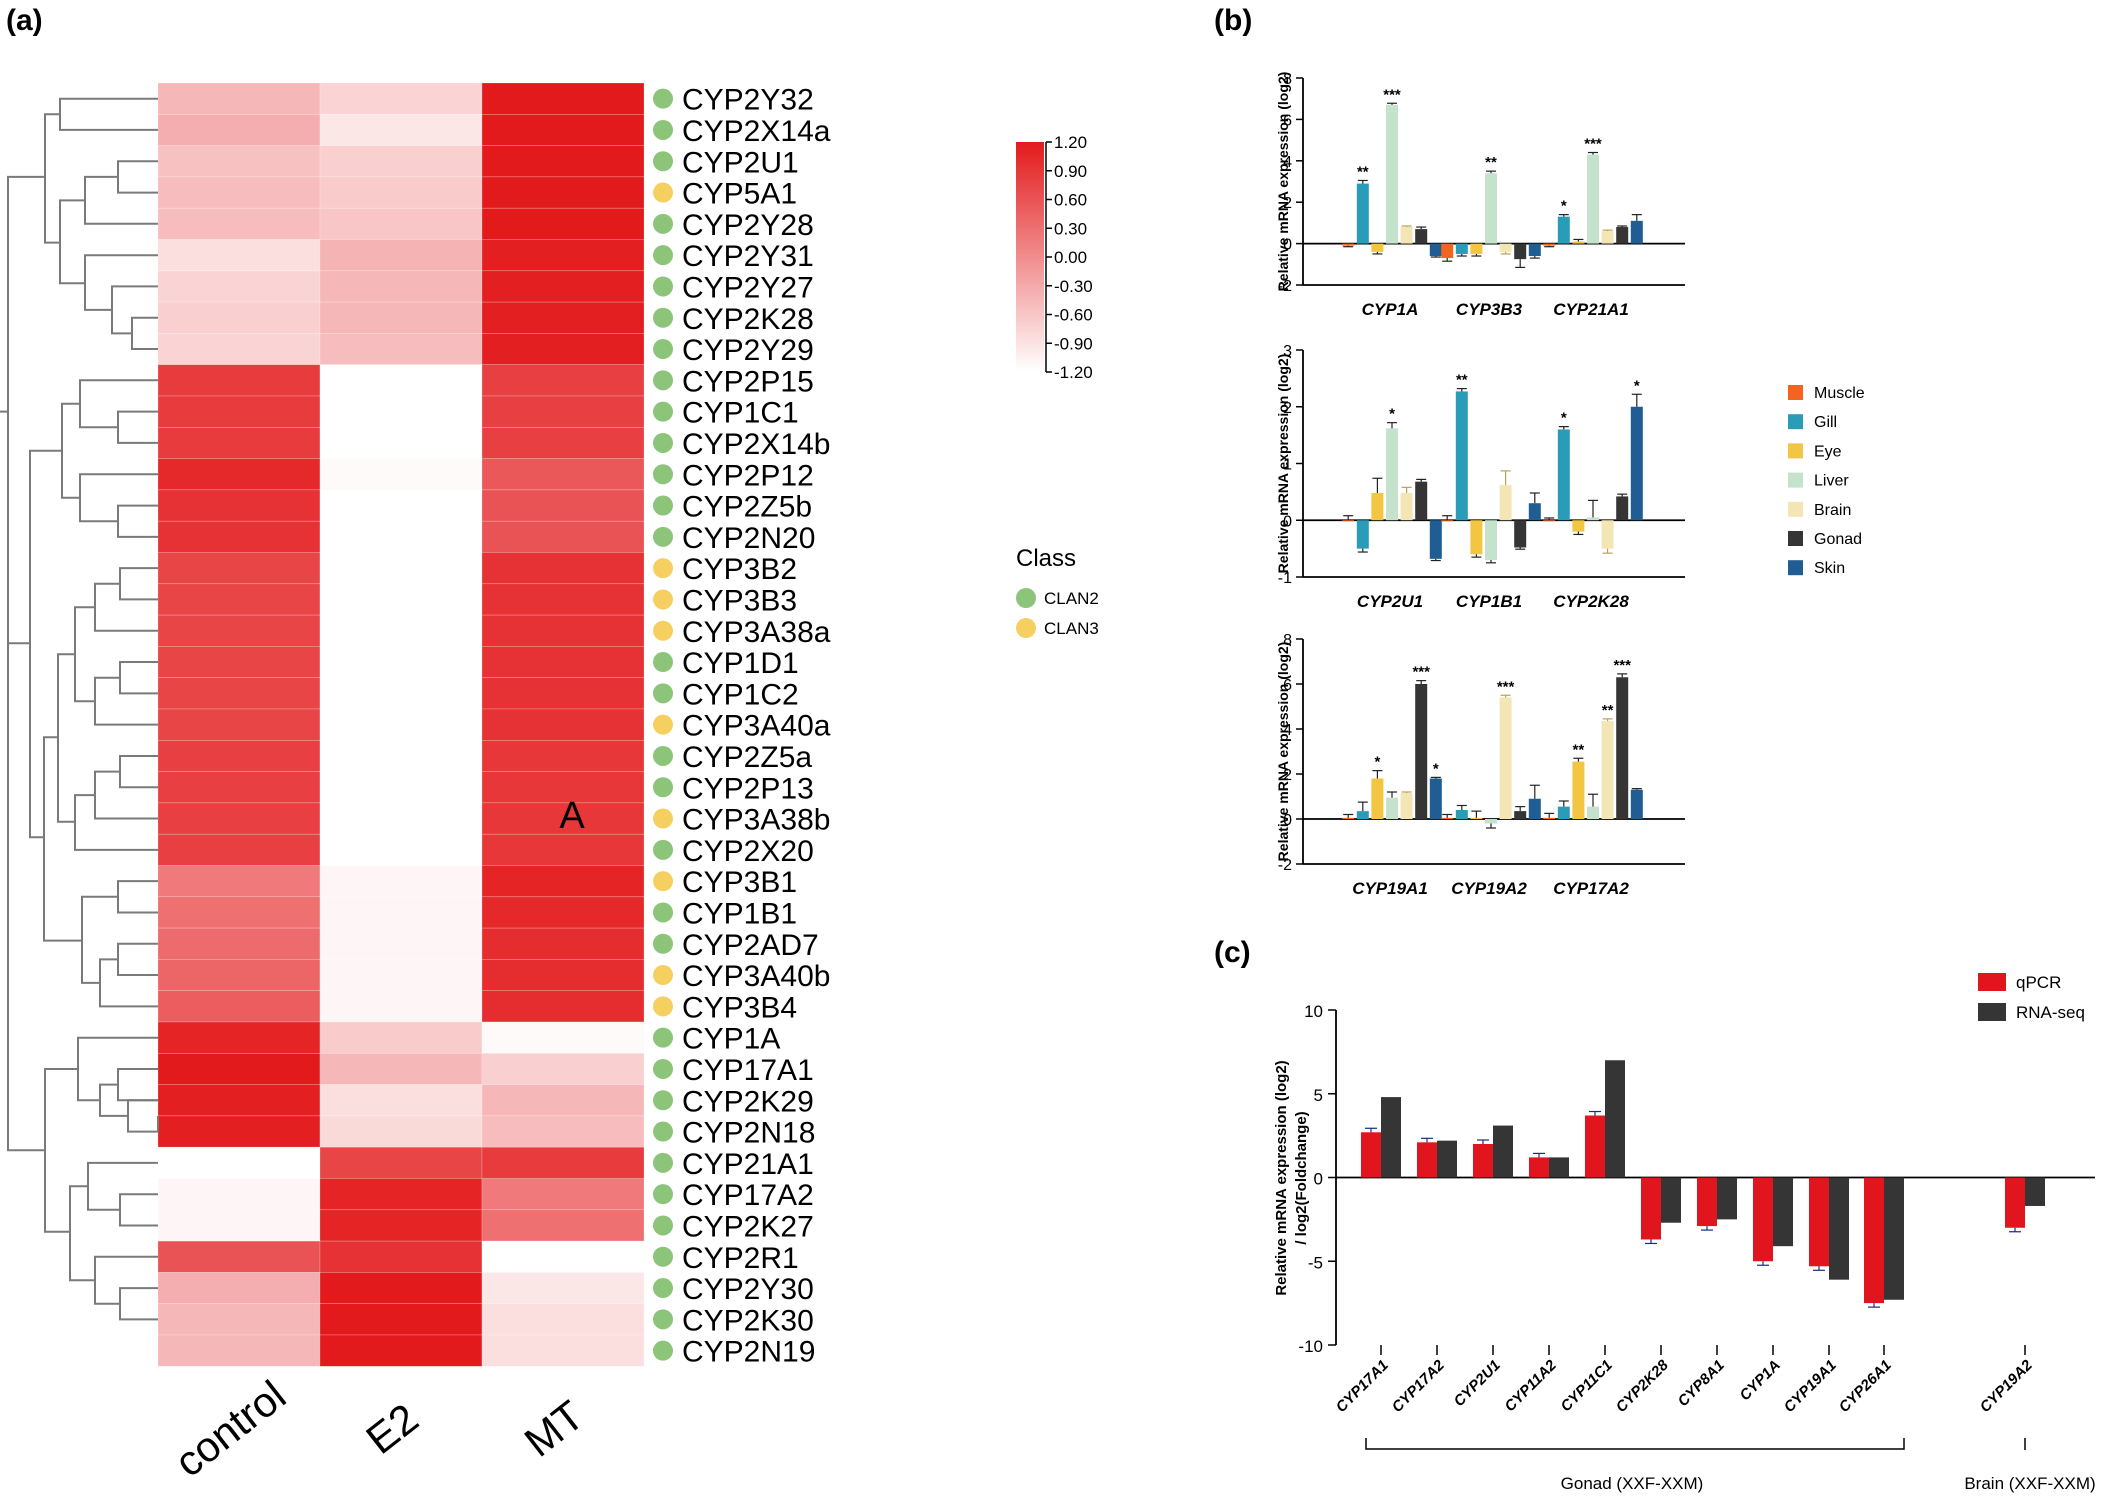  Describe the element at coordinates (1839, 393) in the screenshot. I see `legend-label: Muscle` at that location.